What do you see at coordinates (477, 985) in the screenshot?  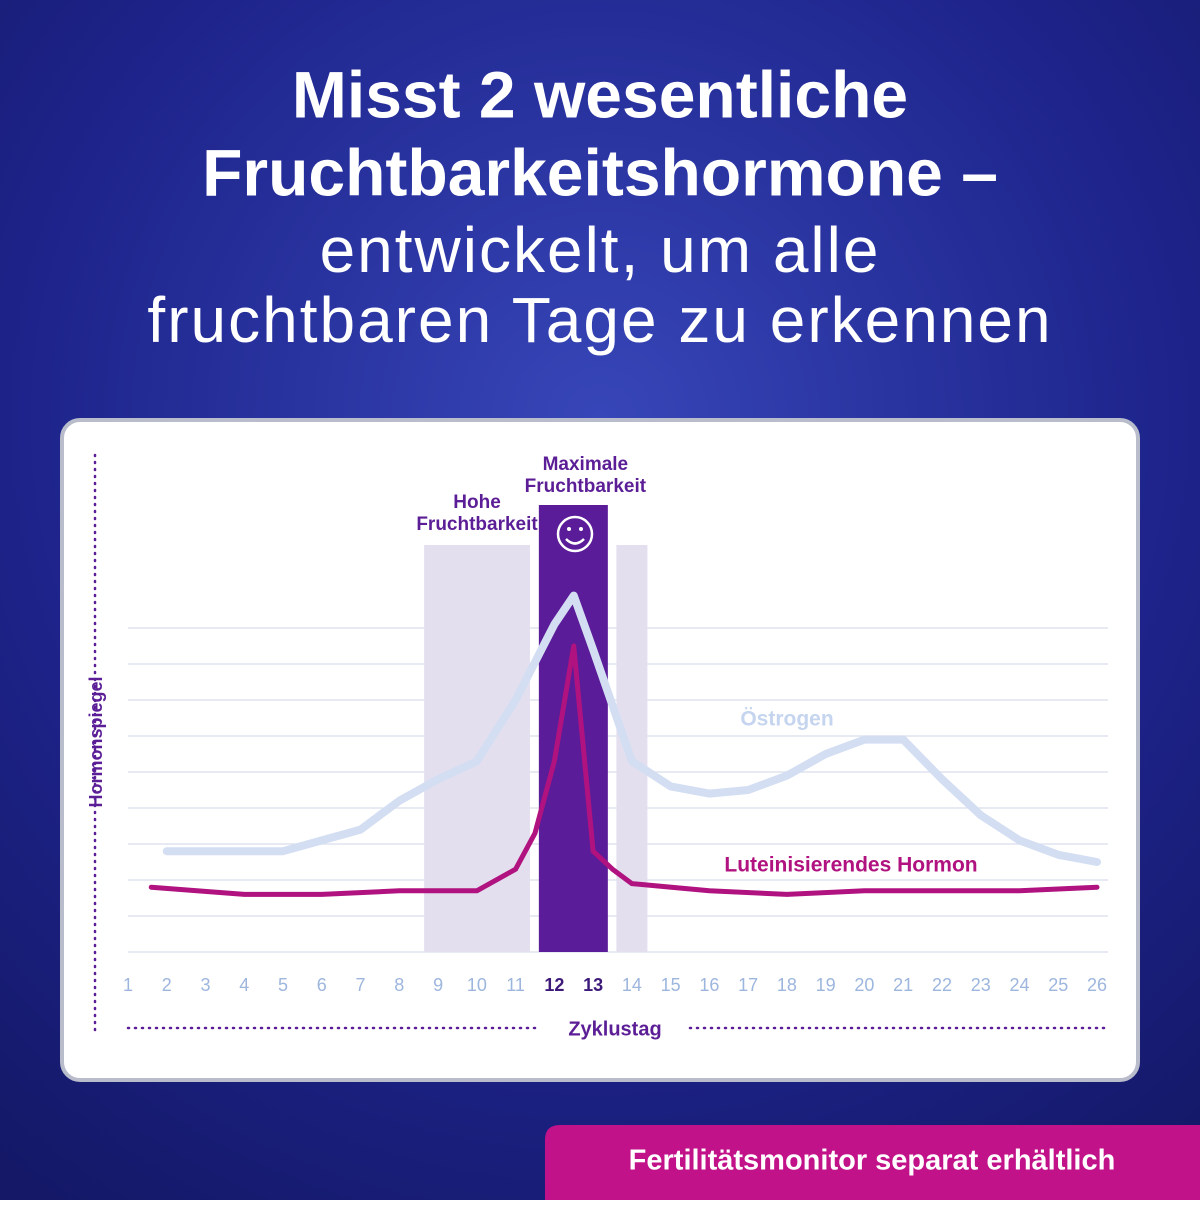 I see `x-tick-label: 10` at bounding box center [477, 985].